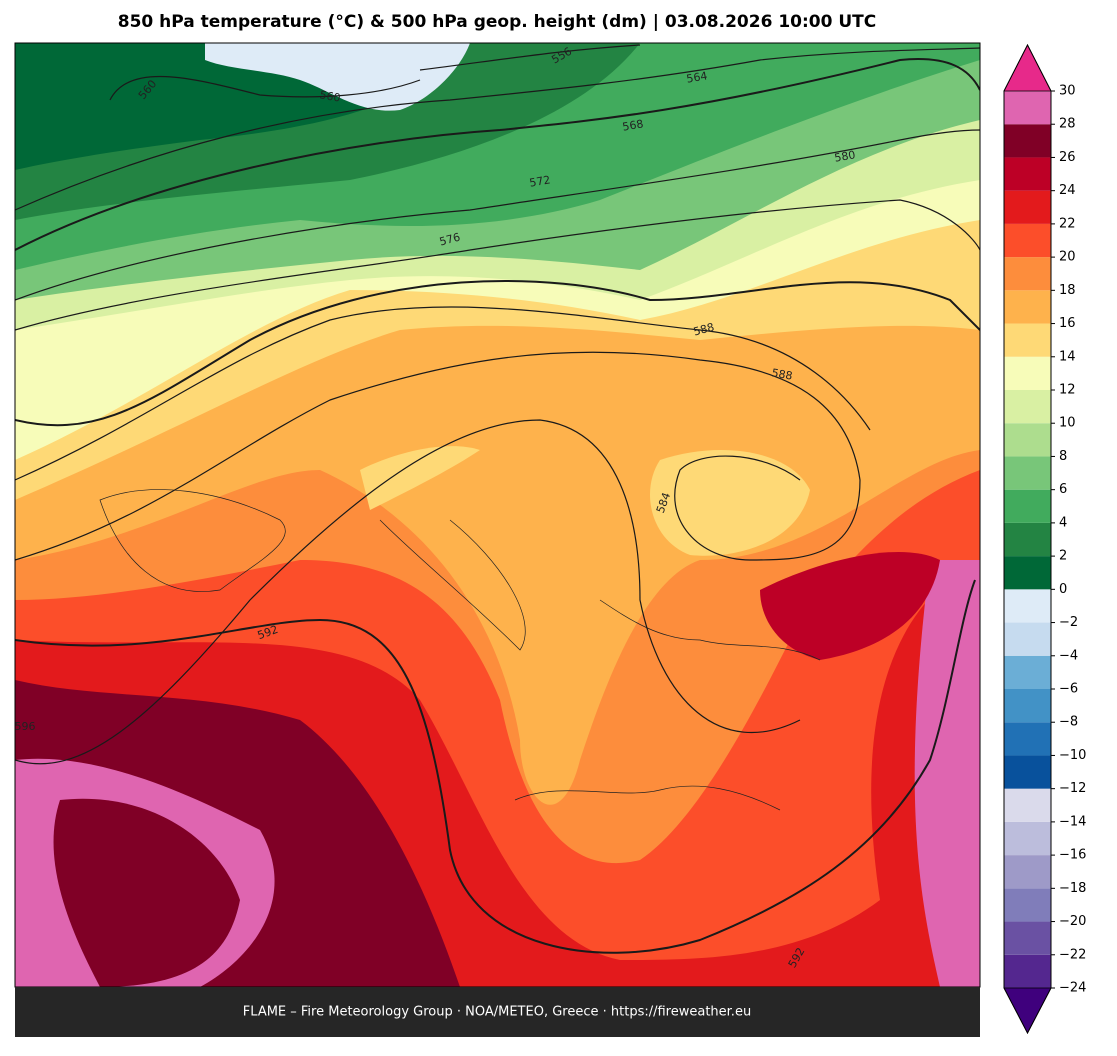 Image resolution: width=1117 pixels, height=1056 pixels. I want to click on colorbar-tick-label: −22, so click(1072, 954).